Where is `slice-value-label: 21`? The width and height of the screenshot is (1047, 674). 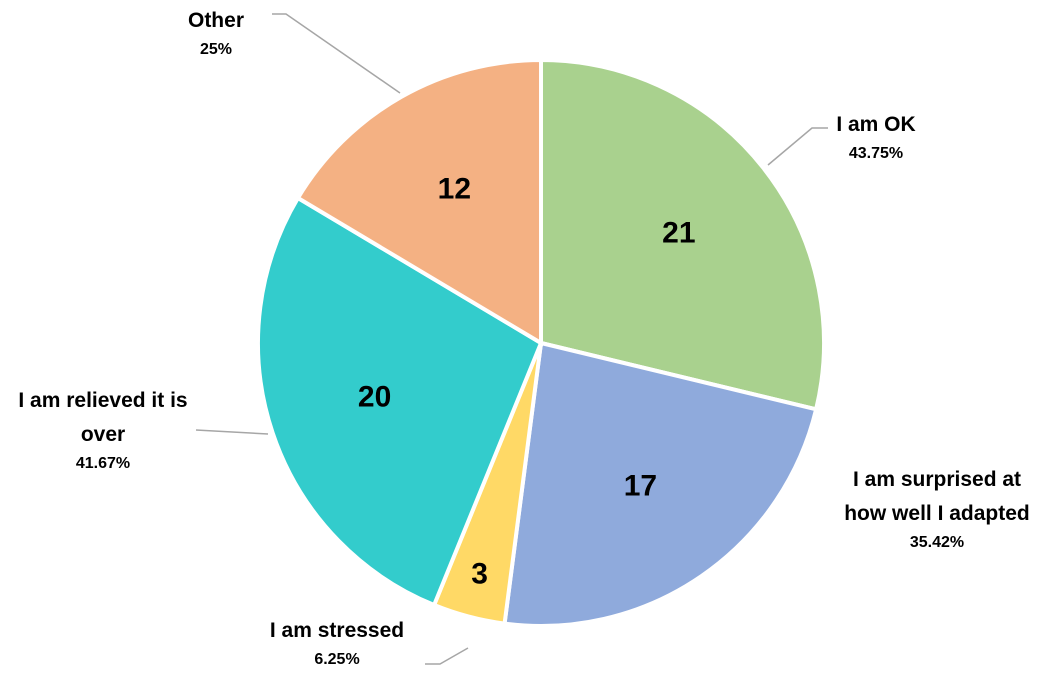 slice-value-label: 21 is located at coordinates (678, 232).